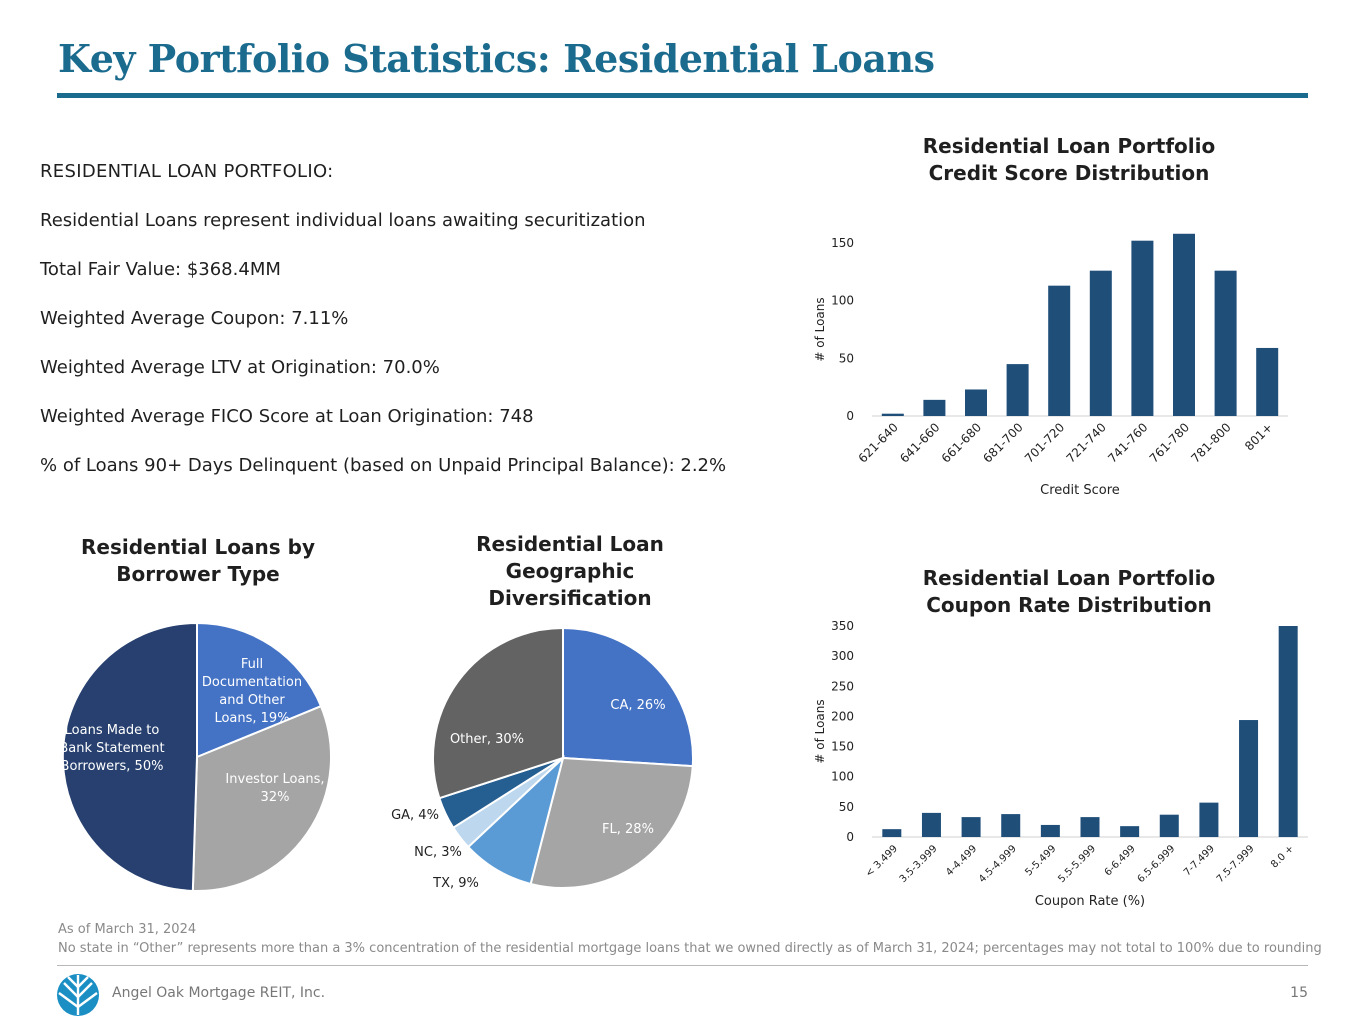 This screenshot has height=1024, width=1365. What do you see at coordinates (187, 171) in the screenshot?
I see `portfolio-heading: RESIDENTIAL LOAN PORTFOLIO:` at bounding box center [187, 171].